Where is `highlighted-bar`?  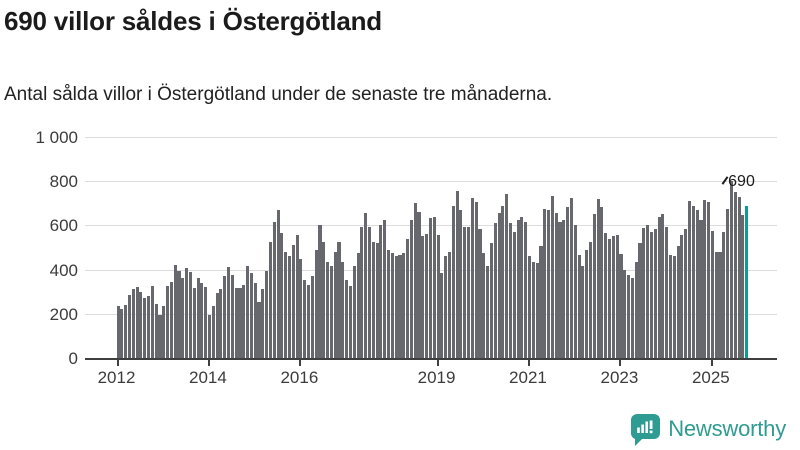
highlighted-bar is located at coordinates (747, 281).